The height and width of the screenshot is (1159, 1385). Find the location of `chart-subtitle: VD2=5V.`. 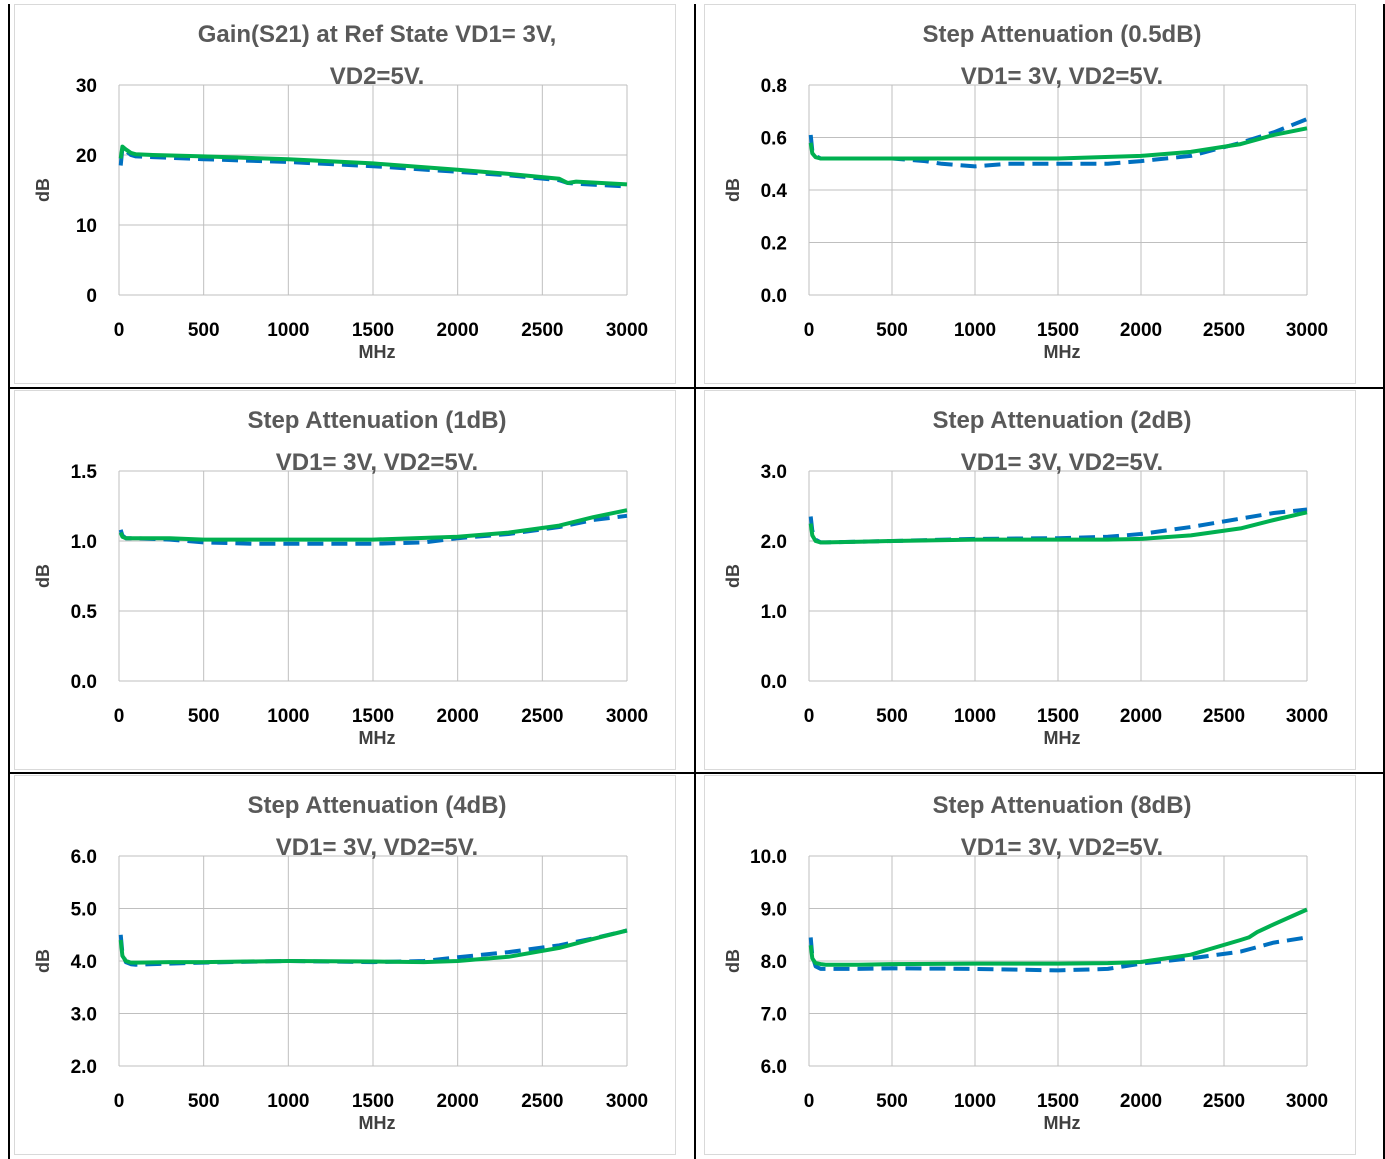

chart-subtitle: VD2=5V. is located at coordinates (377, 76).